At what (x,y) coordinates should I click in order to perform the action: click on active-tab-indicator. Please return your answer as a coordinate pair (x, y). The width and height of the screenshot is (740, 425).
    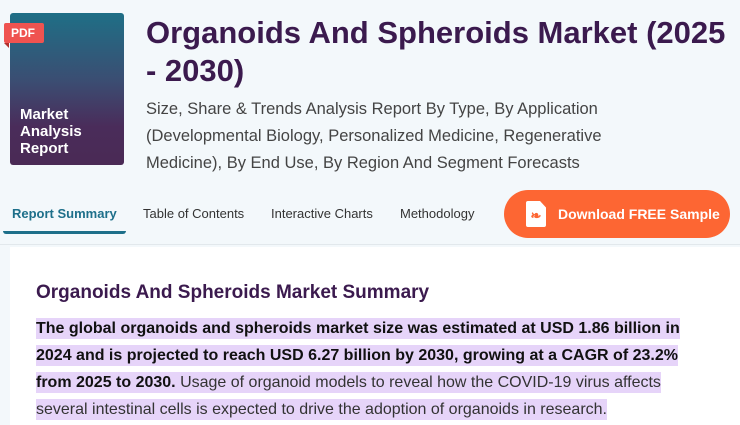
    Looking at the image, I should click on (64, 232).